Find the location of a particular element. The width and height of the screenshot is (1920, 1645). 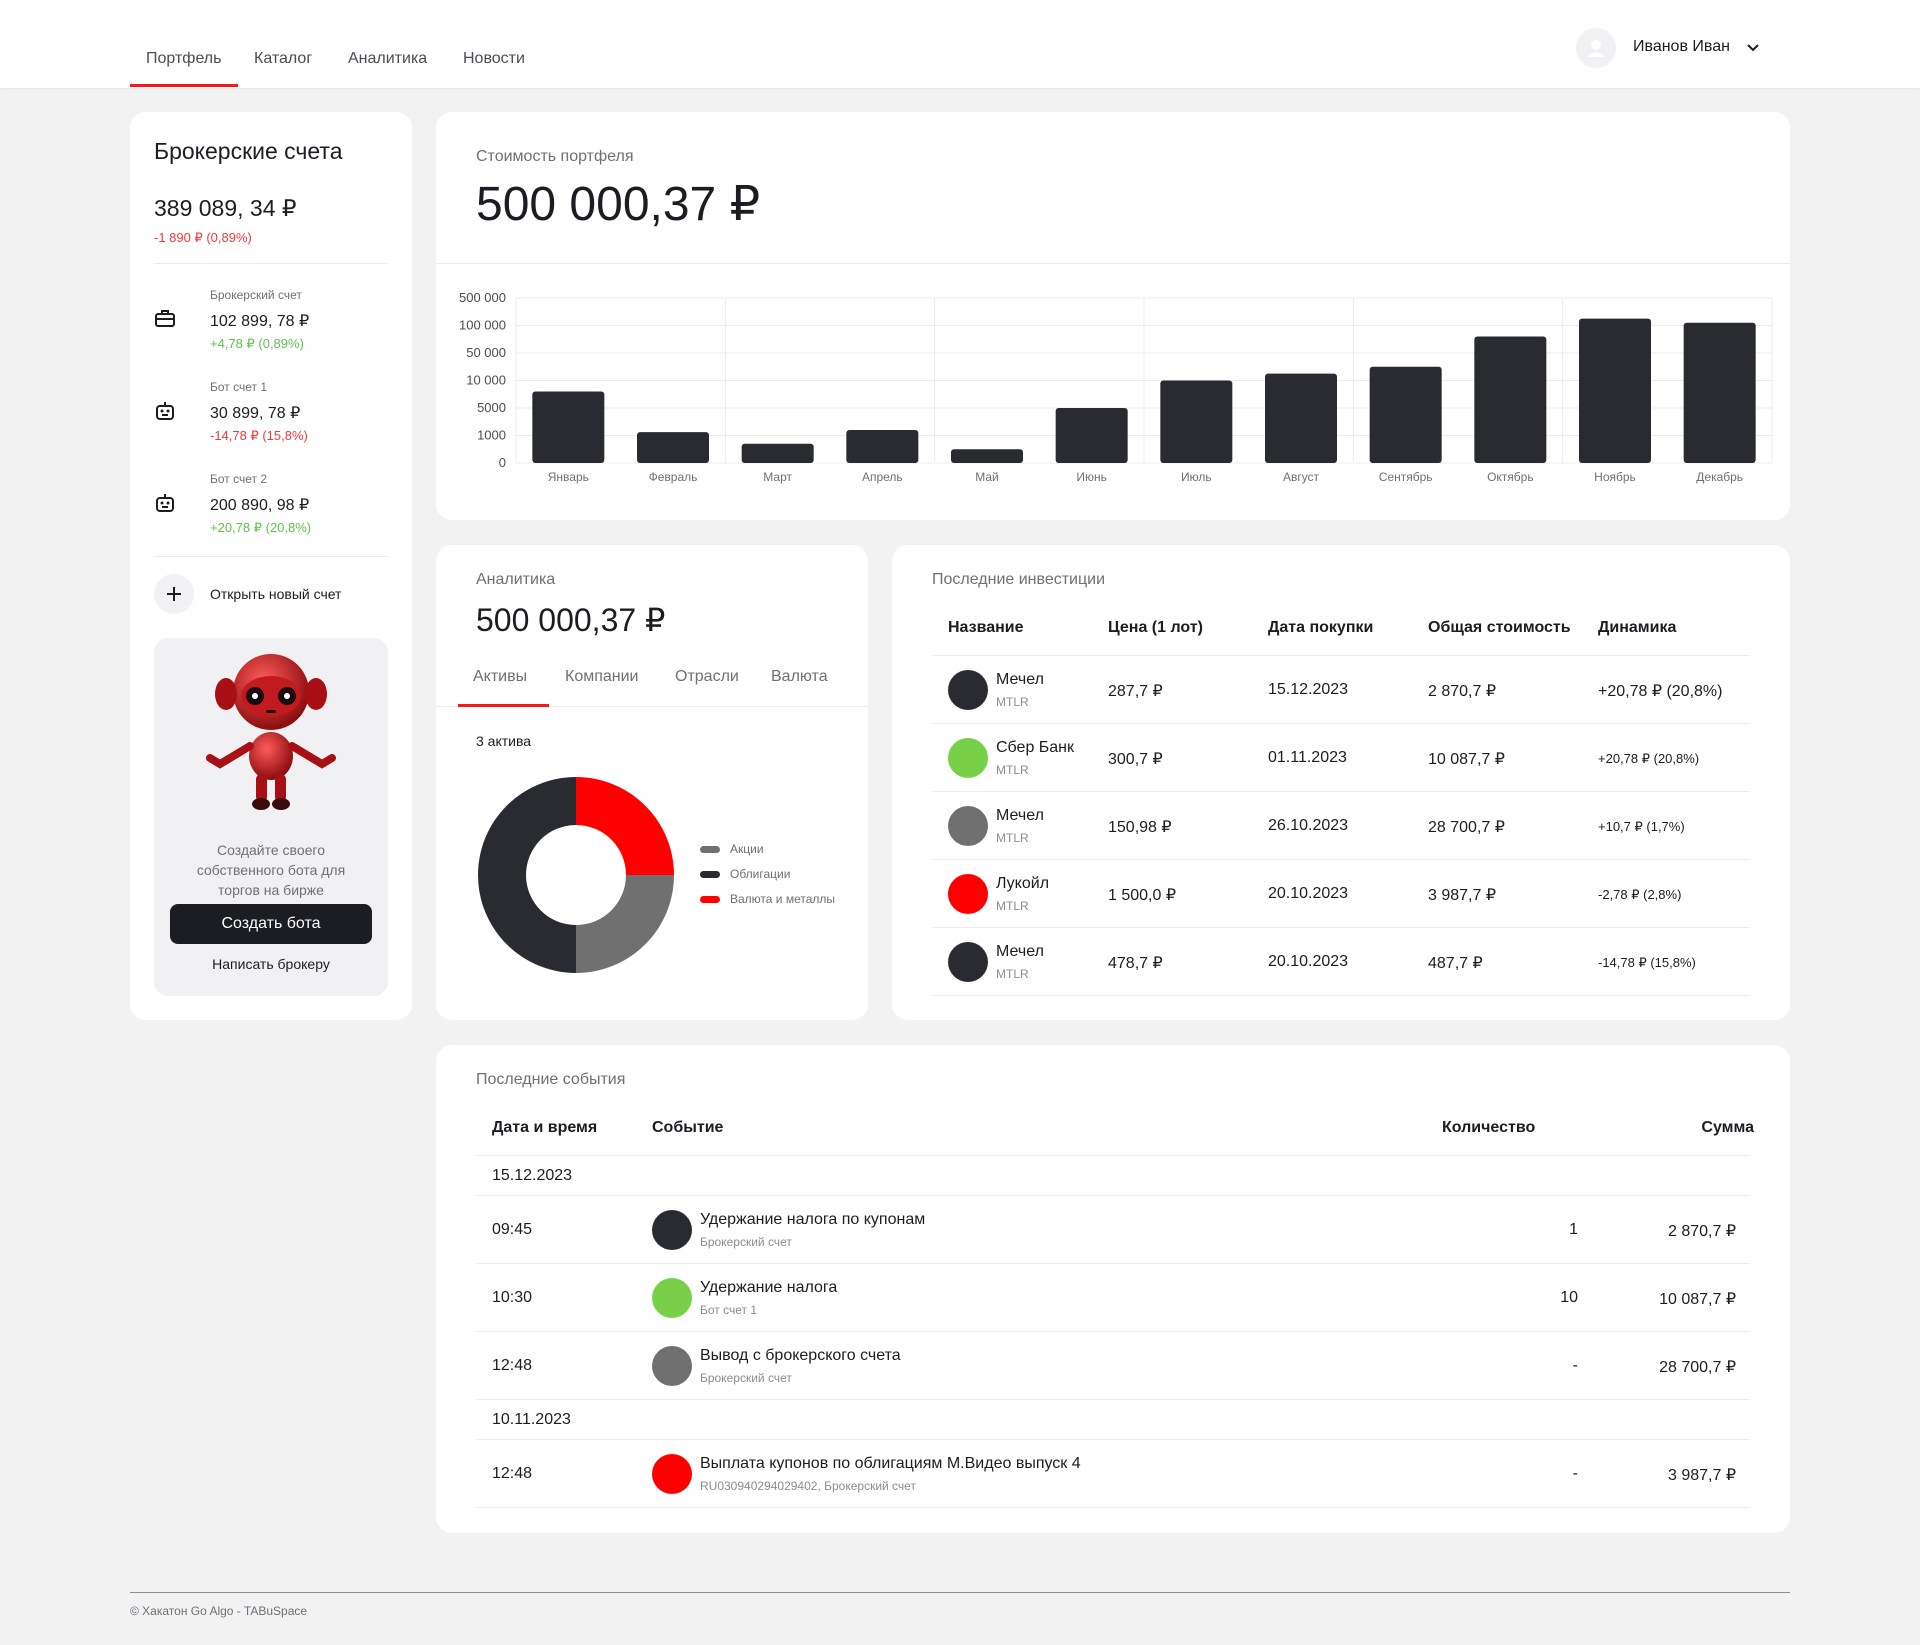

x-tick-label: Февраль is located at coordinates (673, 477).